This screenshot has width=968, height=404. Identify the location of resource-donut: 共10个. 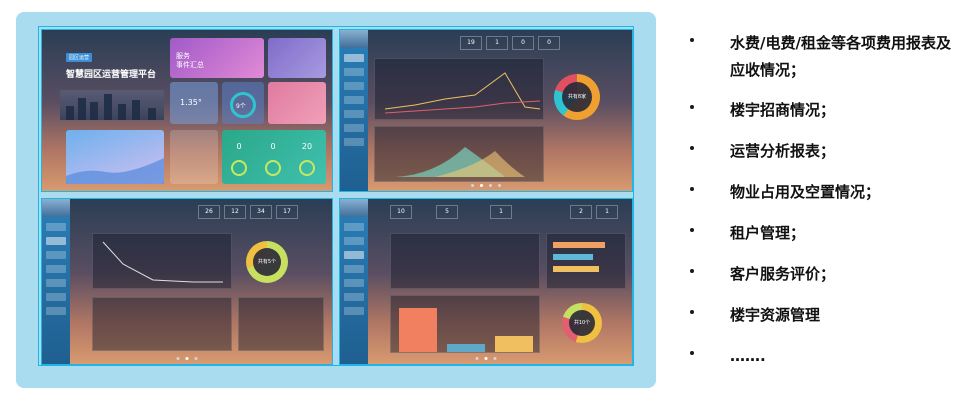
(582, 323).